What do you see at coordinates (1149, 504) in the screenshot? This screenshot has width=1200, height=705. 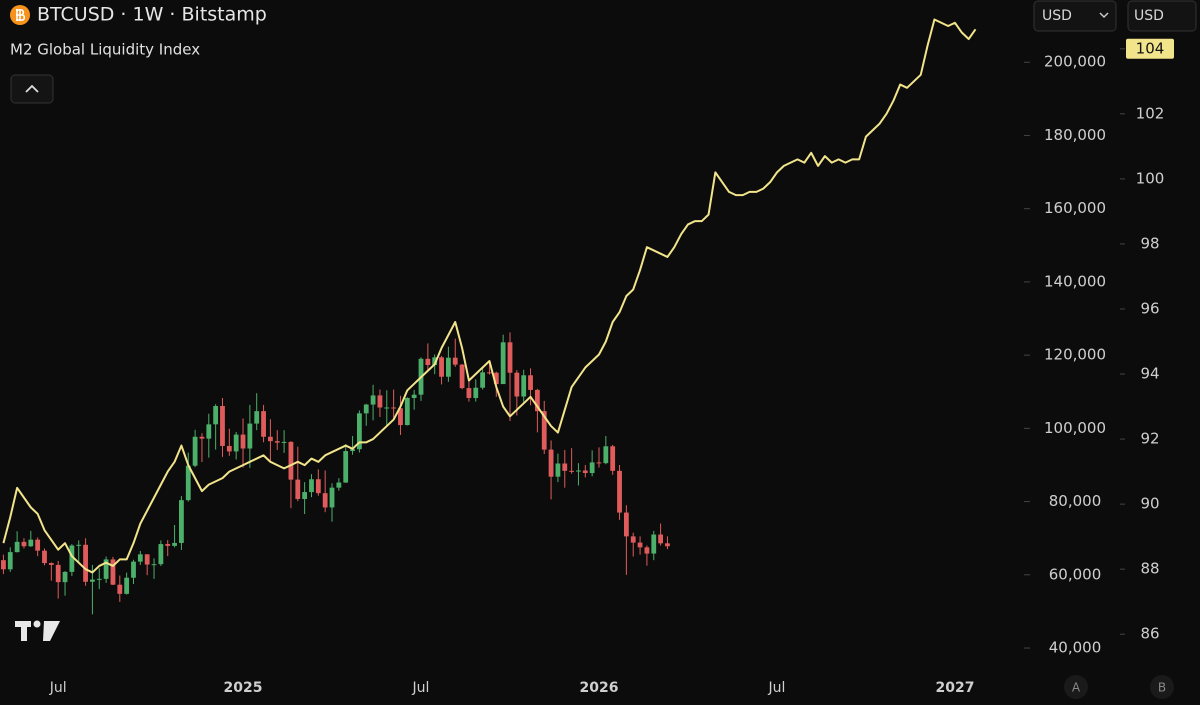 I see `y2-tick-label: 90` at bounding box center [1149, 504].